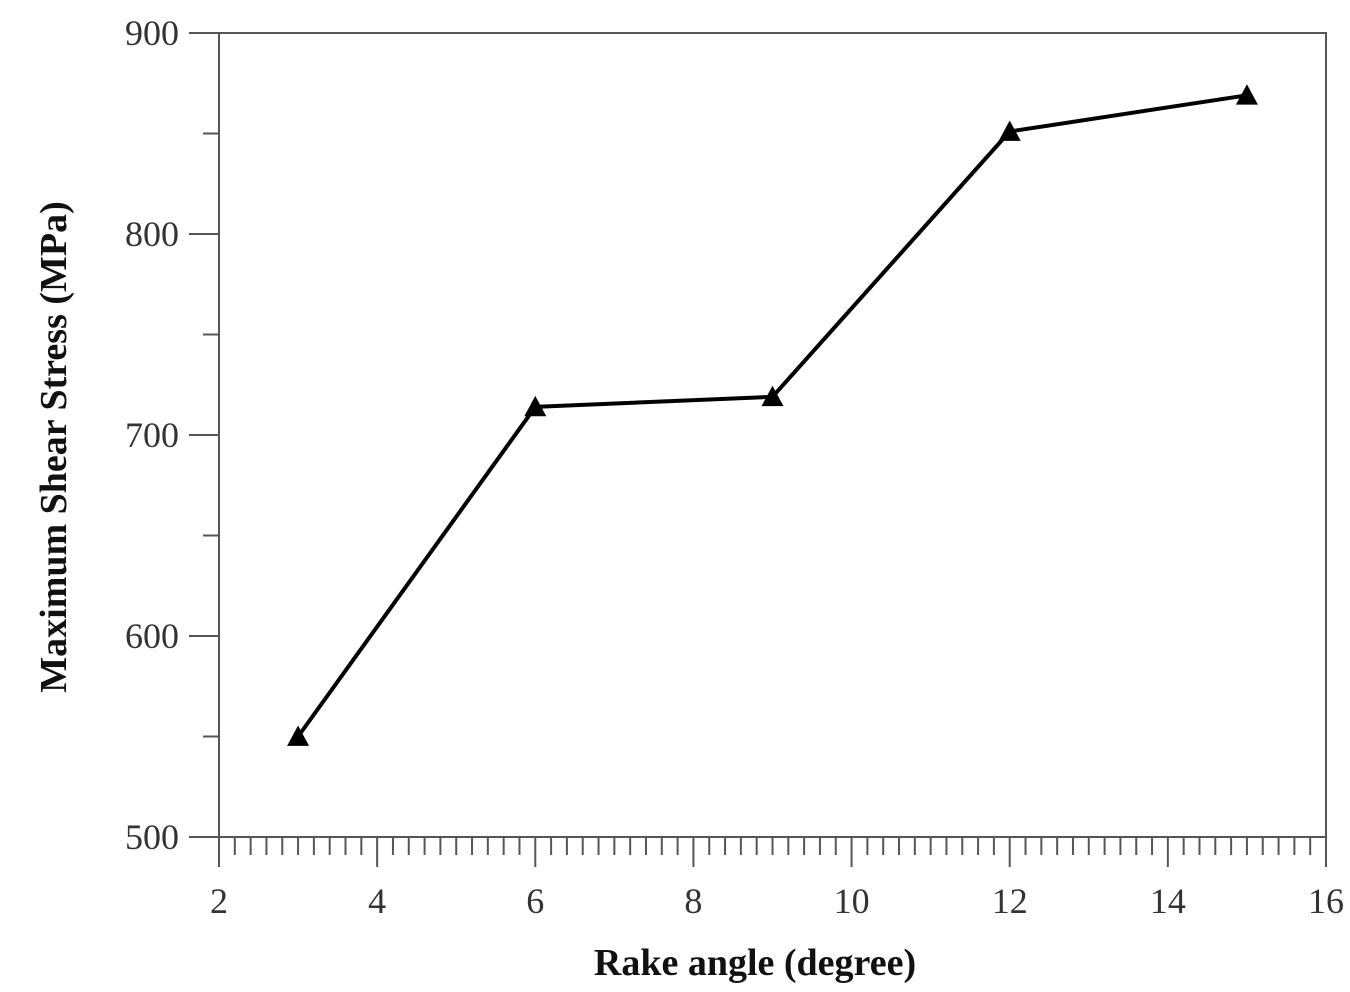 The image size is (1350, 992). Describe the element at coordinates (693, 901) in the screenshot. I see `x-tick-label: 8` at that location.